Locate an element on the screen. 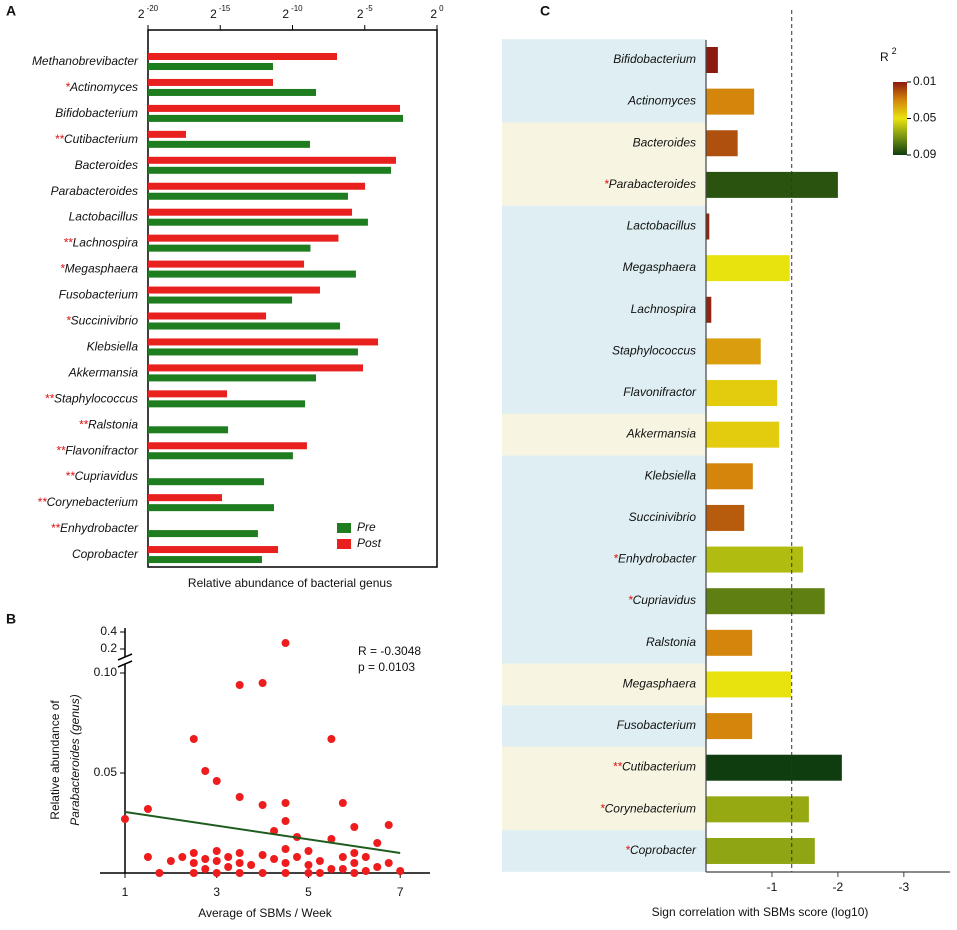 The image size is (957, 930). category-label: *Cupriavidus is located at coordinates (662, 600).